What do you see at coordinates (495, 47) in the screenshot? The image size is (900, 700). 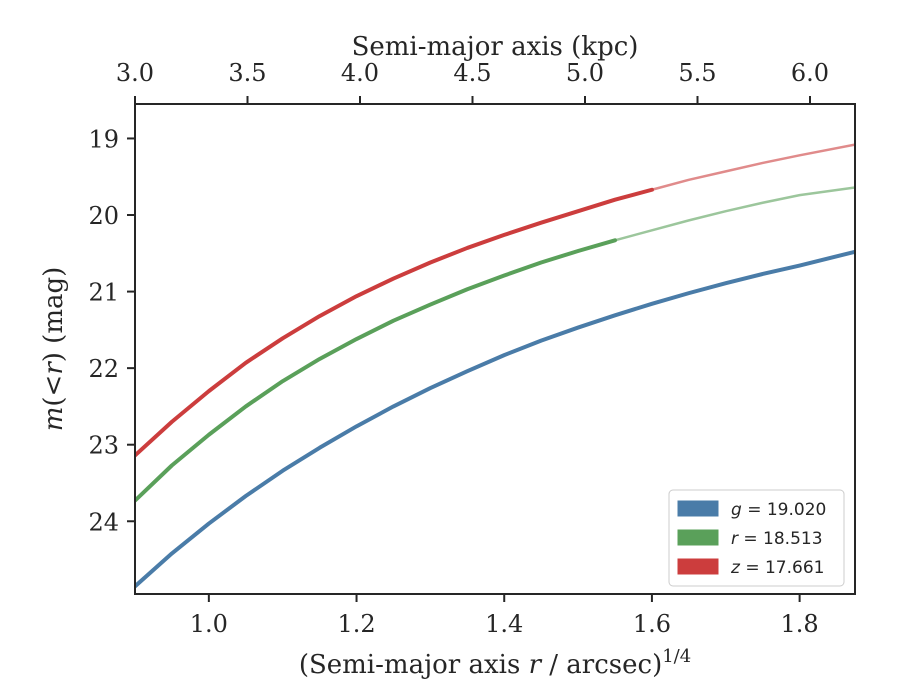 I see `top-axis-title: Semi-major axis (kpc)` at bounding box center [495, 47].